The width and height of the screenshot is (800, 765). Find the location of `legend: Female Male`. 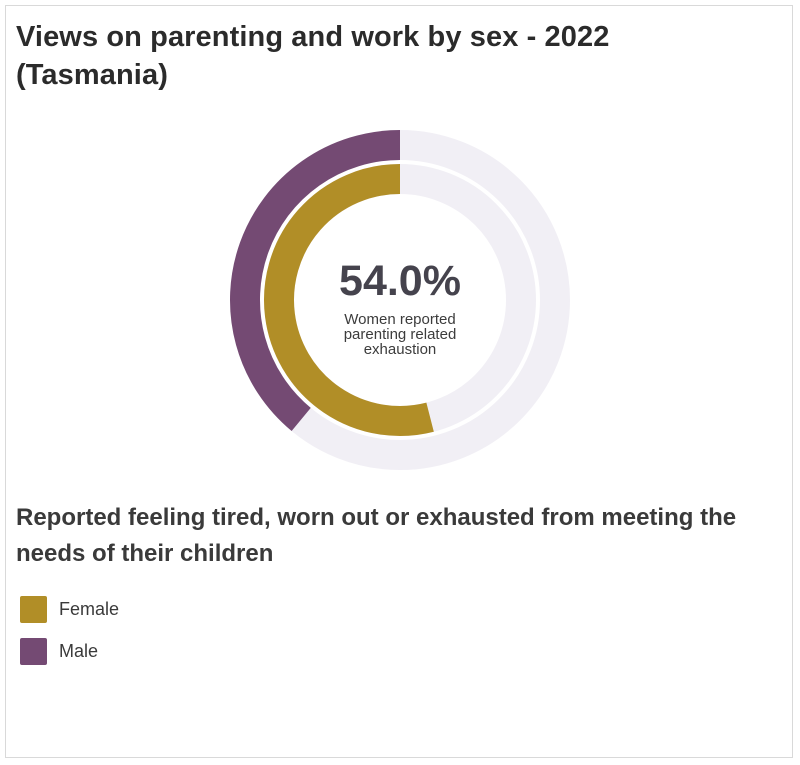

legend: Female Male is located at coordinates (69, 630).